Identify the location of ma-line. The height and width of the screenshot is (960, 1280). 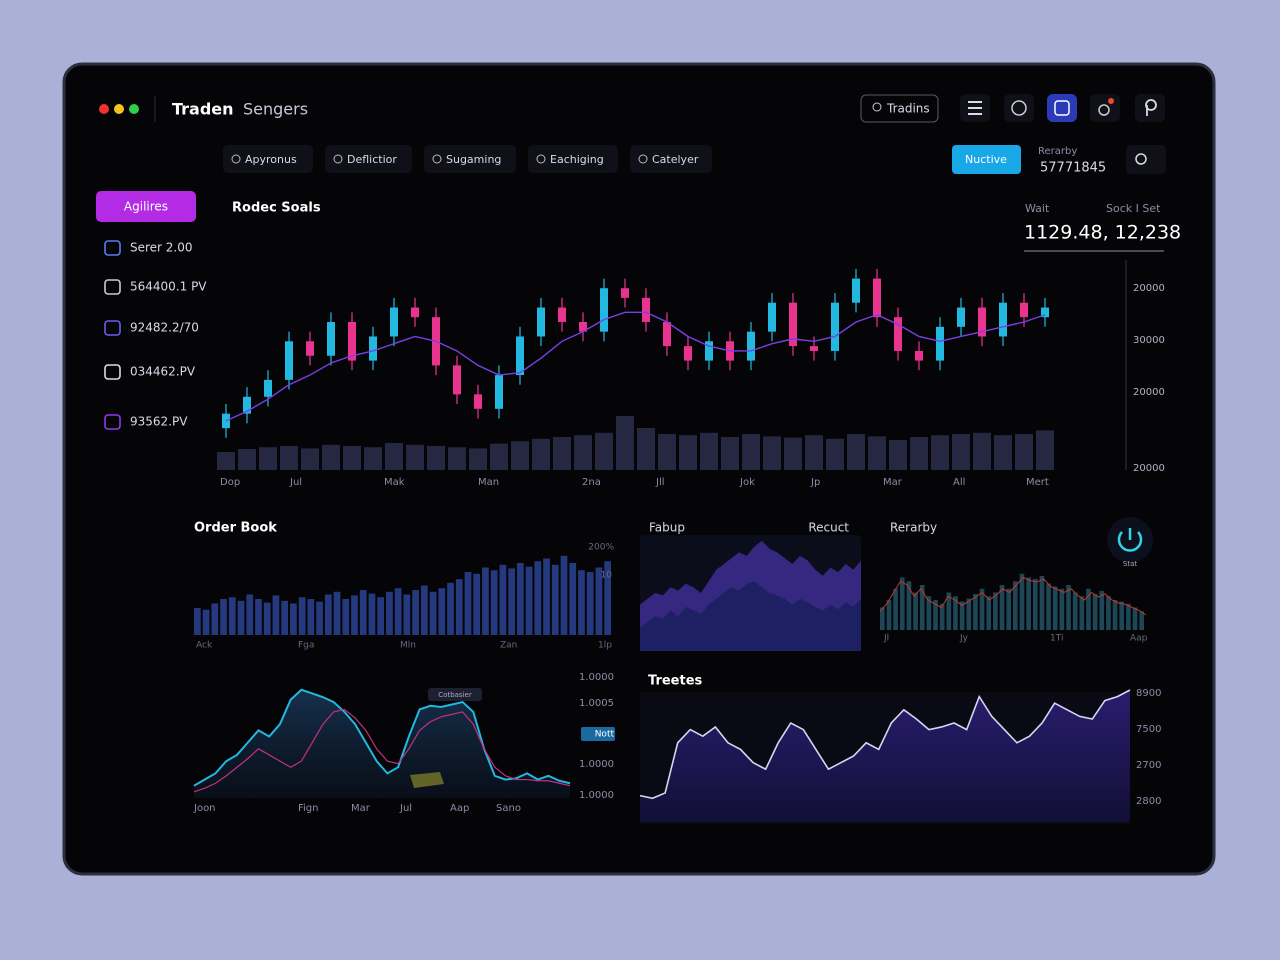
(635, 366).